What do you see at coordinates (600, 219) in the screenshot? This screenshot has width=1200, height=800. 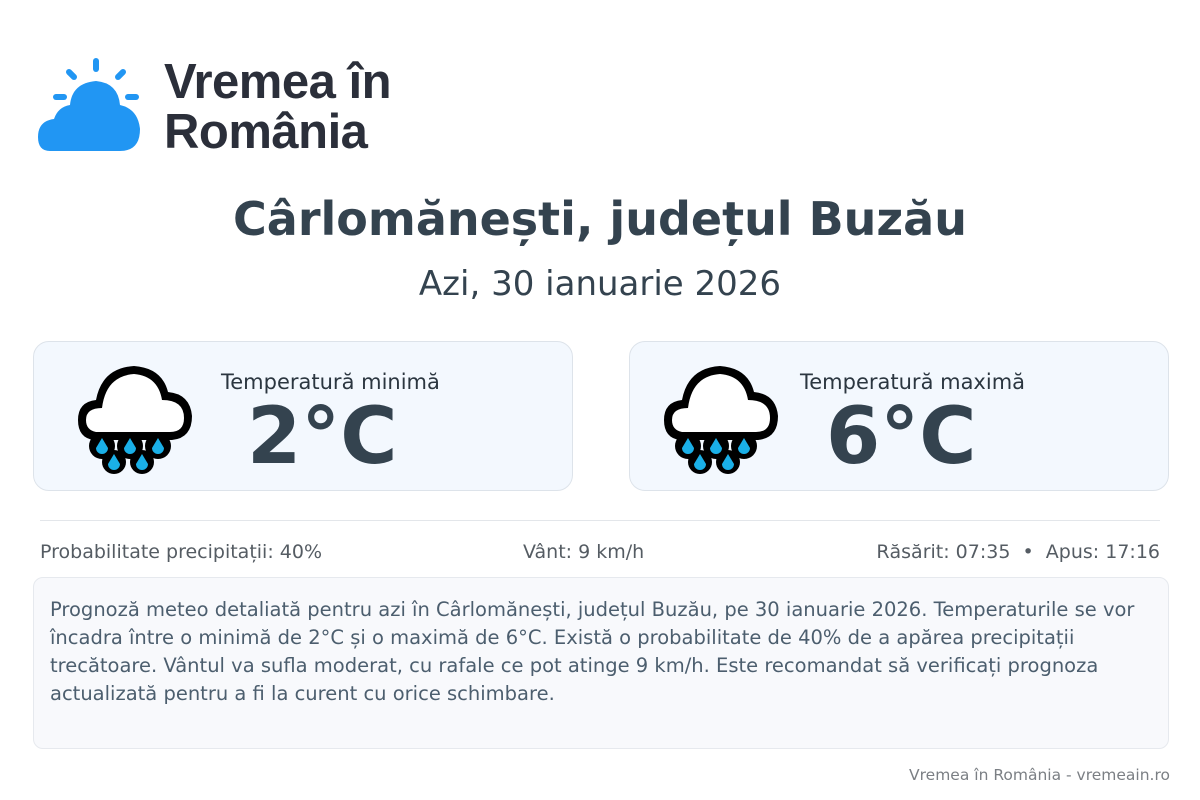 I see `page-title: Cârlomănești, județul Buzău` at bounding box center [600, 219].